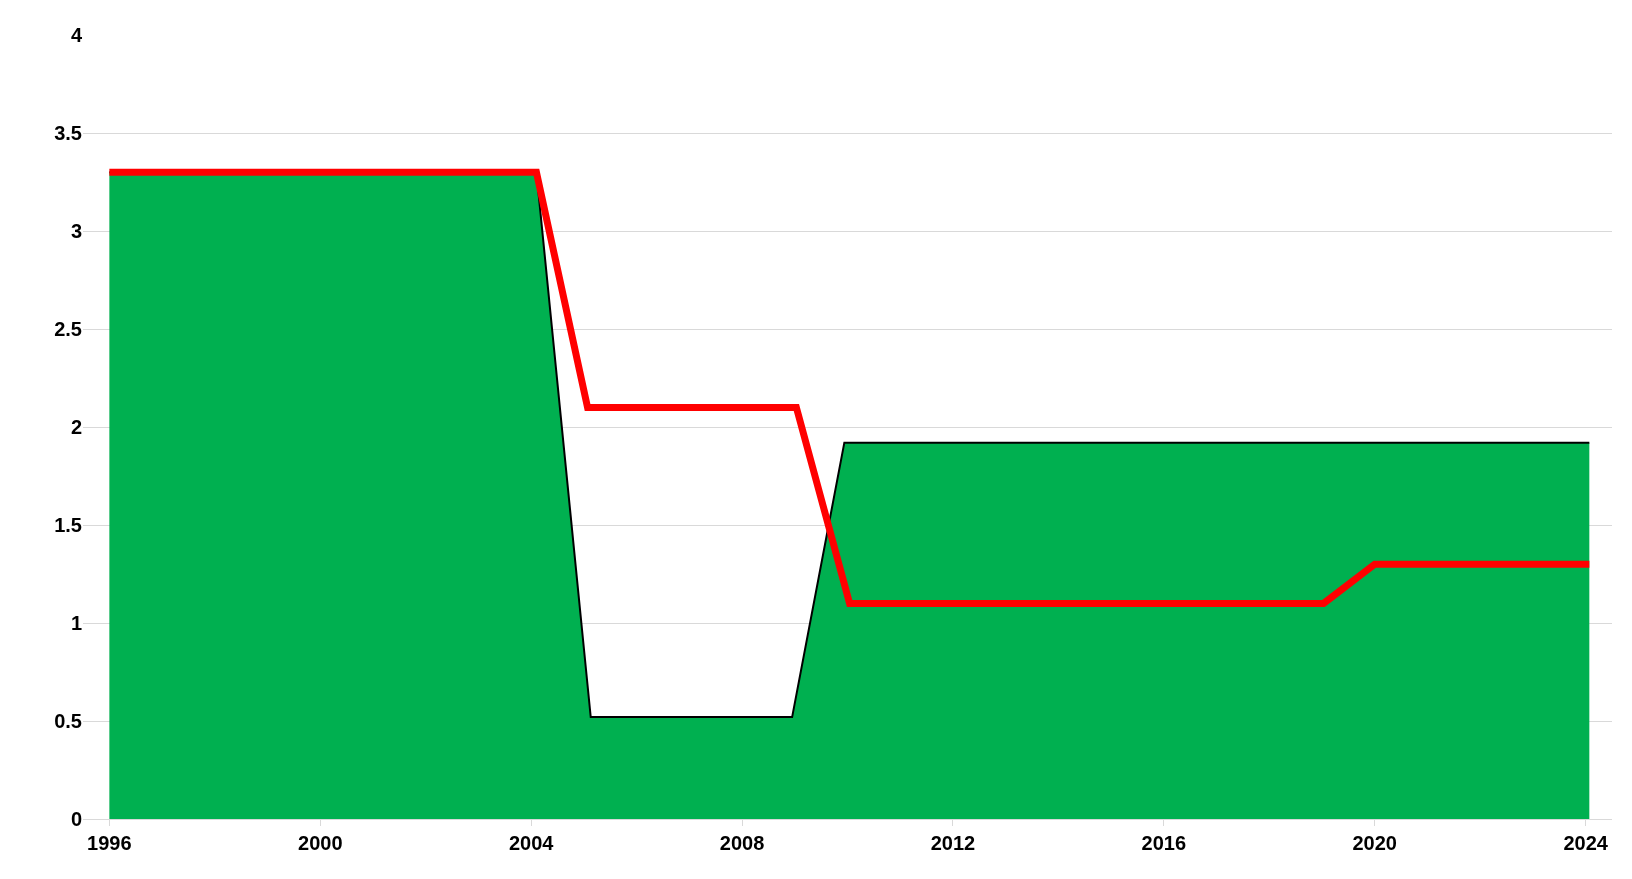  What do you see at coordinates (76, 35) in the screenshot?
I see `y-tick-label: 4` at bounding box center [76, 35].